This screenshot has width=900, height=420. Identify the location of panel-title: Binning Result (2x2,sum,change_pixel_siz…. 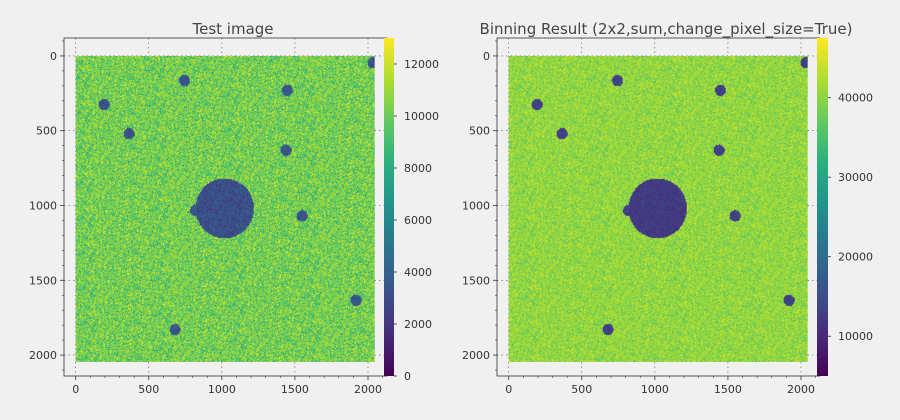
(666, 29).